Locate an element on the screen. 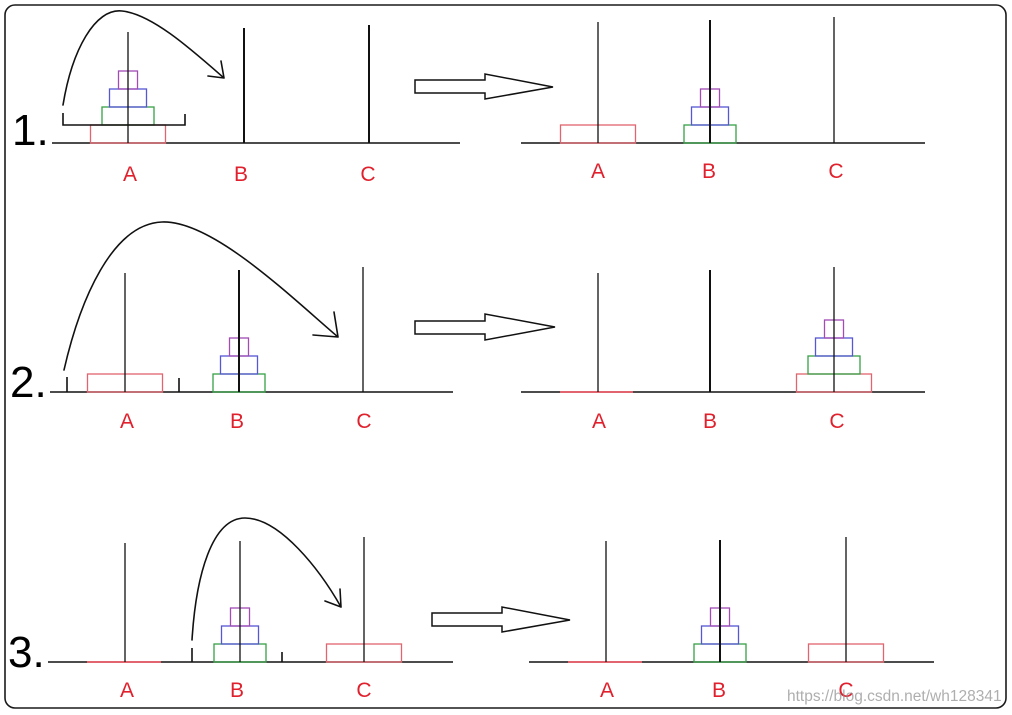 The height and width of the screenshot is (715, 1012). step-number: 3. is located at coordinates (26, 652).